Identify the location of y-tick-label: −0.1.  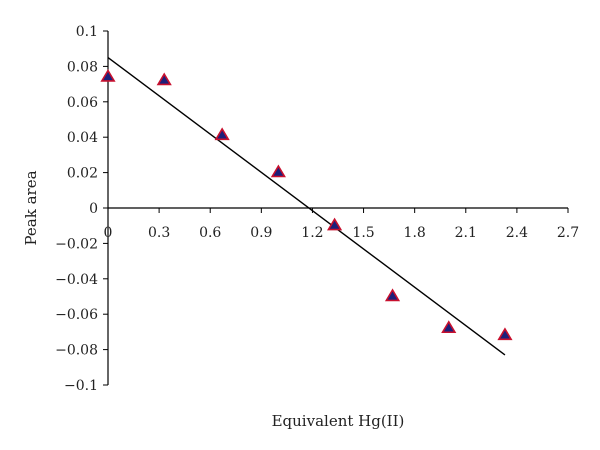
(81, 386).